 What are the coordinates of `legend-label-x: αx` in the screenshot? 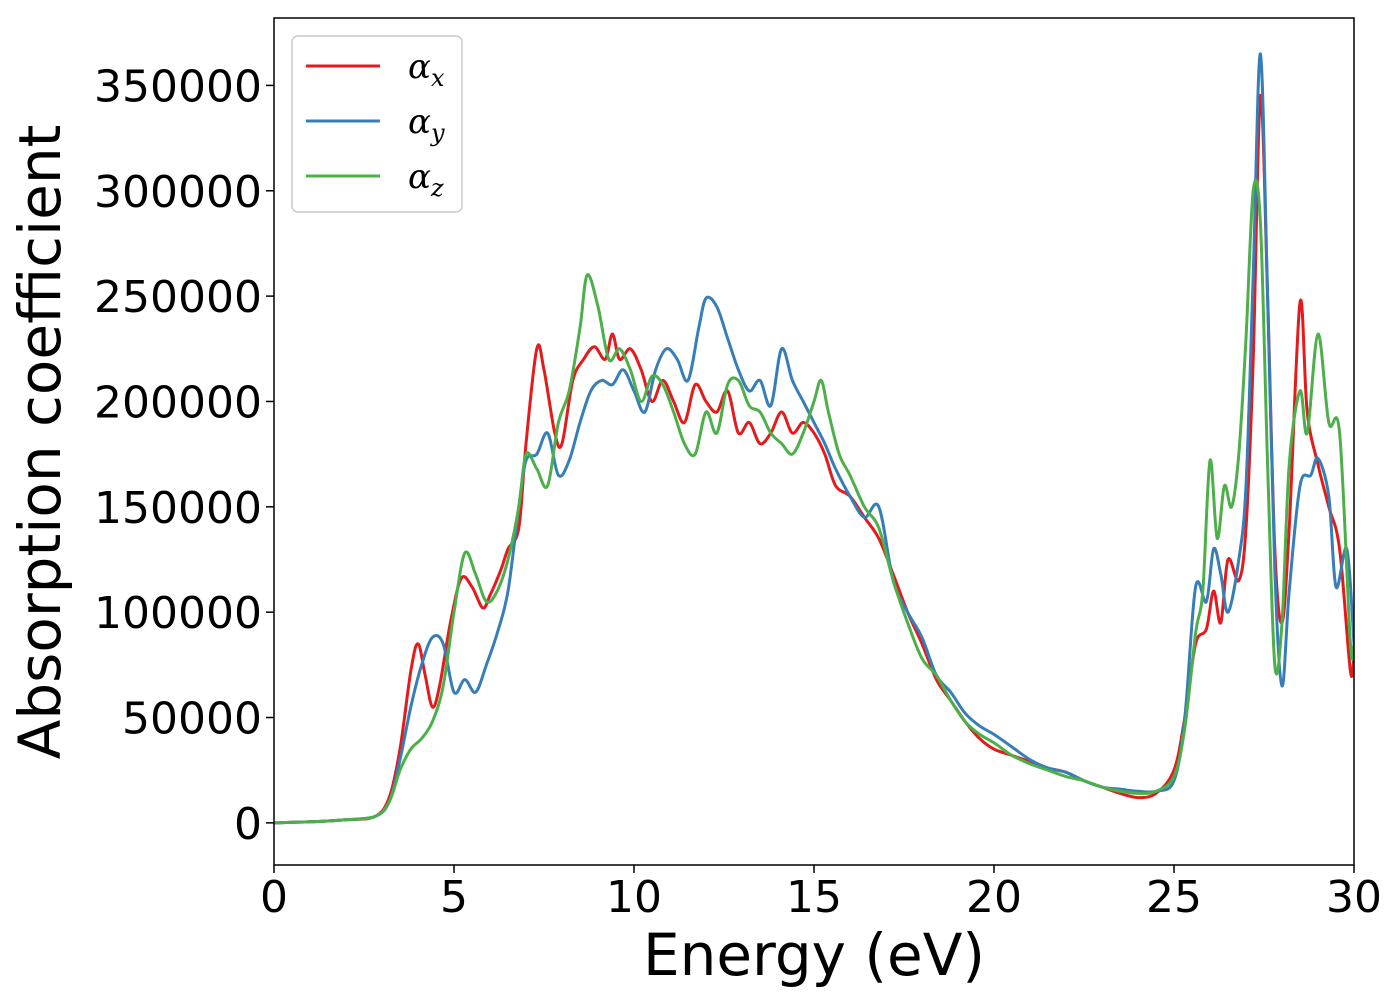 It's located at (426, 69).